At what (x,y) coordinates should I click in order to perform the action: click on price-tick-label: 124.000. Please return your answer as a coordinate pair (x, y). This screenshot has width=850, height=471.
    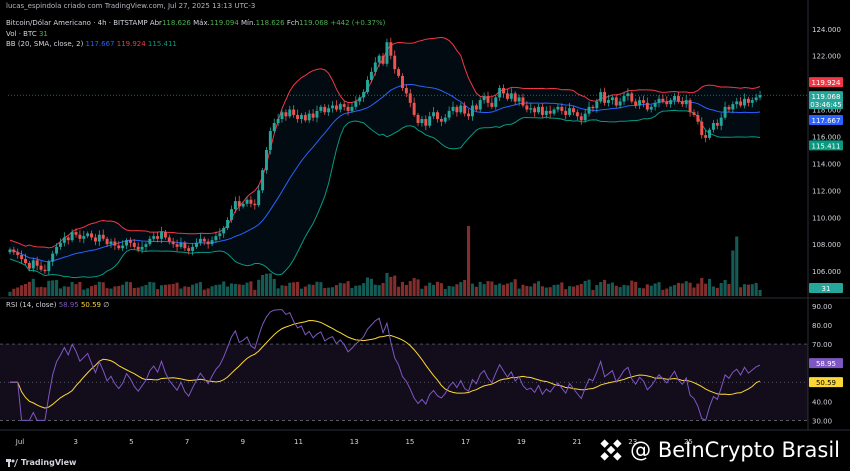
    Looking at the image, I should click on (826, 30).